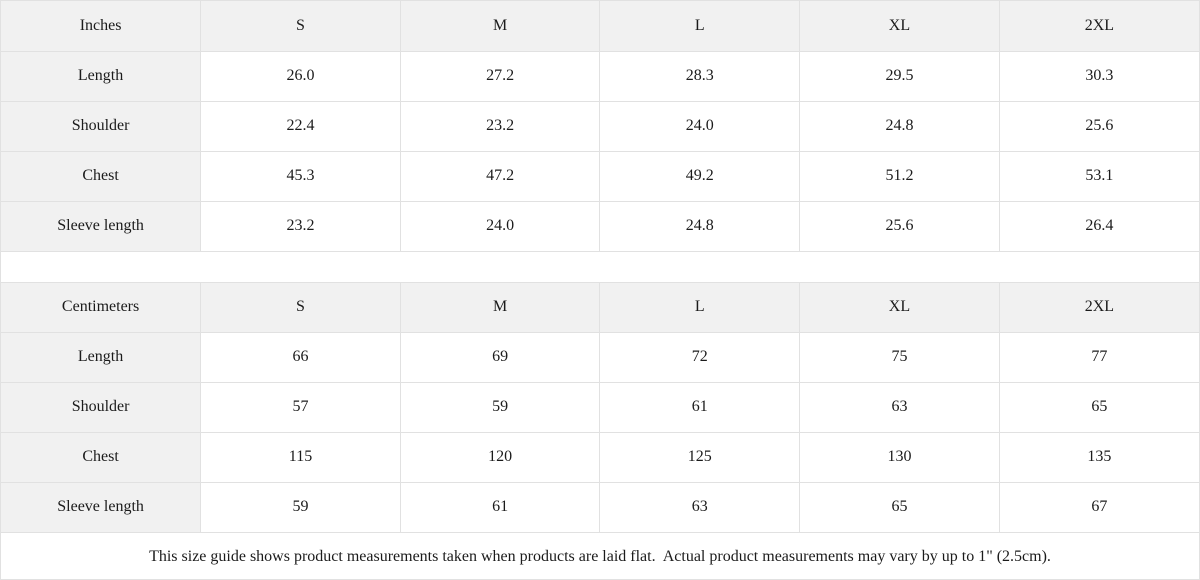 This screenshot has width=1200, height=580. I want to click on unit-header-cell: Centimeters, so click(101, 307).